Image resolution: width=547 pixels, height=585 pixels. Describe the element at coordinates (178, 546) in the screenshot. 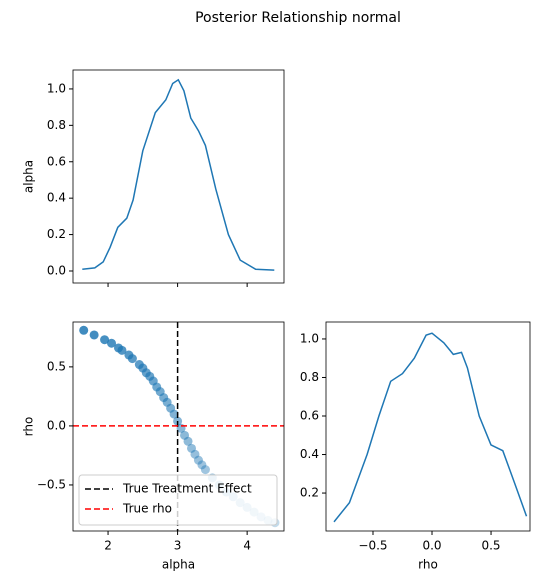

I see `x-tick-label: 3` at that location.